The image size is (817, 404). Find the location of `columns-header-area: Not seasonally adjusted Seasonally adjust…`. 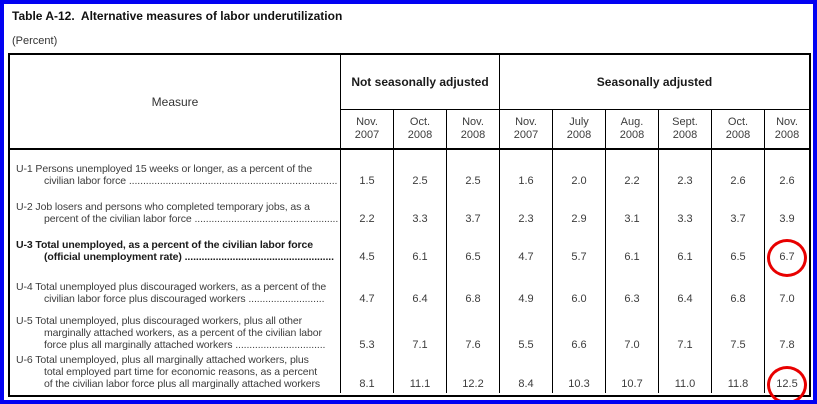

columns-header-area: Not seasonally adjusted Seasonally adjust… is located at coordinates (574, 101).